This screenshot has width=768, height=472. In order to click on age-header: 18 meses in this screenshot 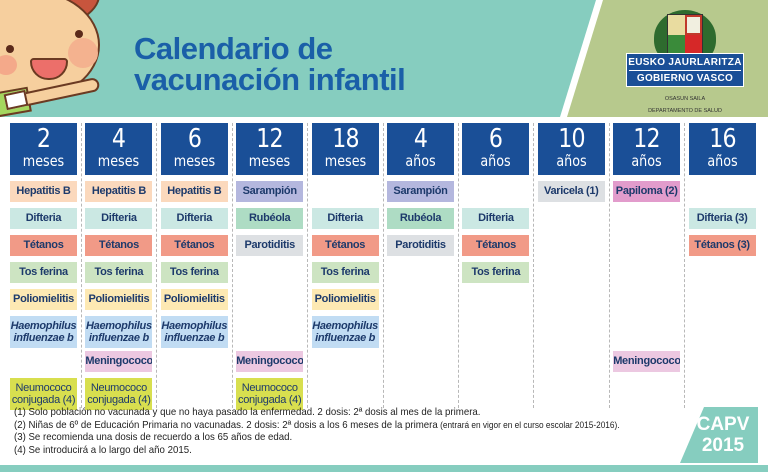, I will do `click(345, 149)`.